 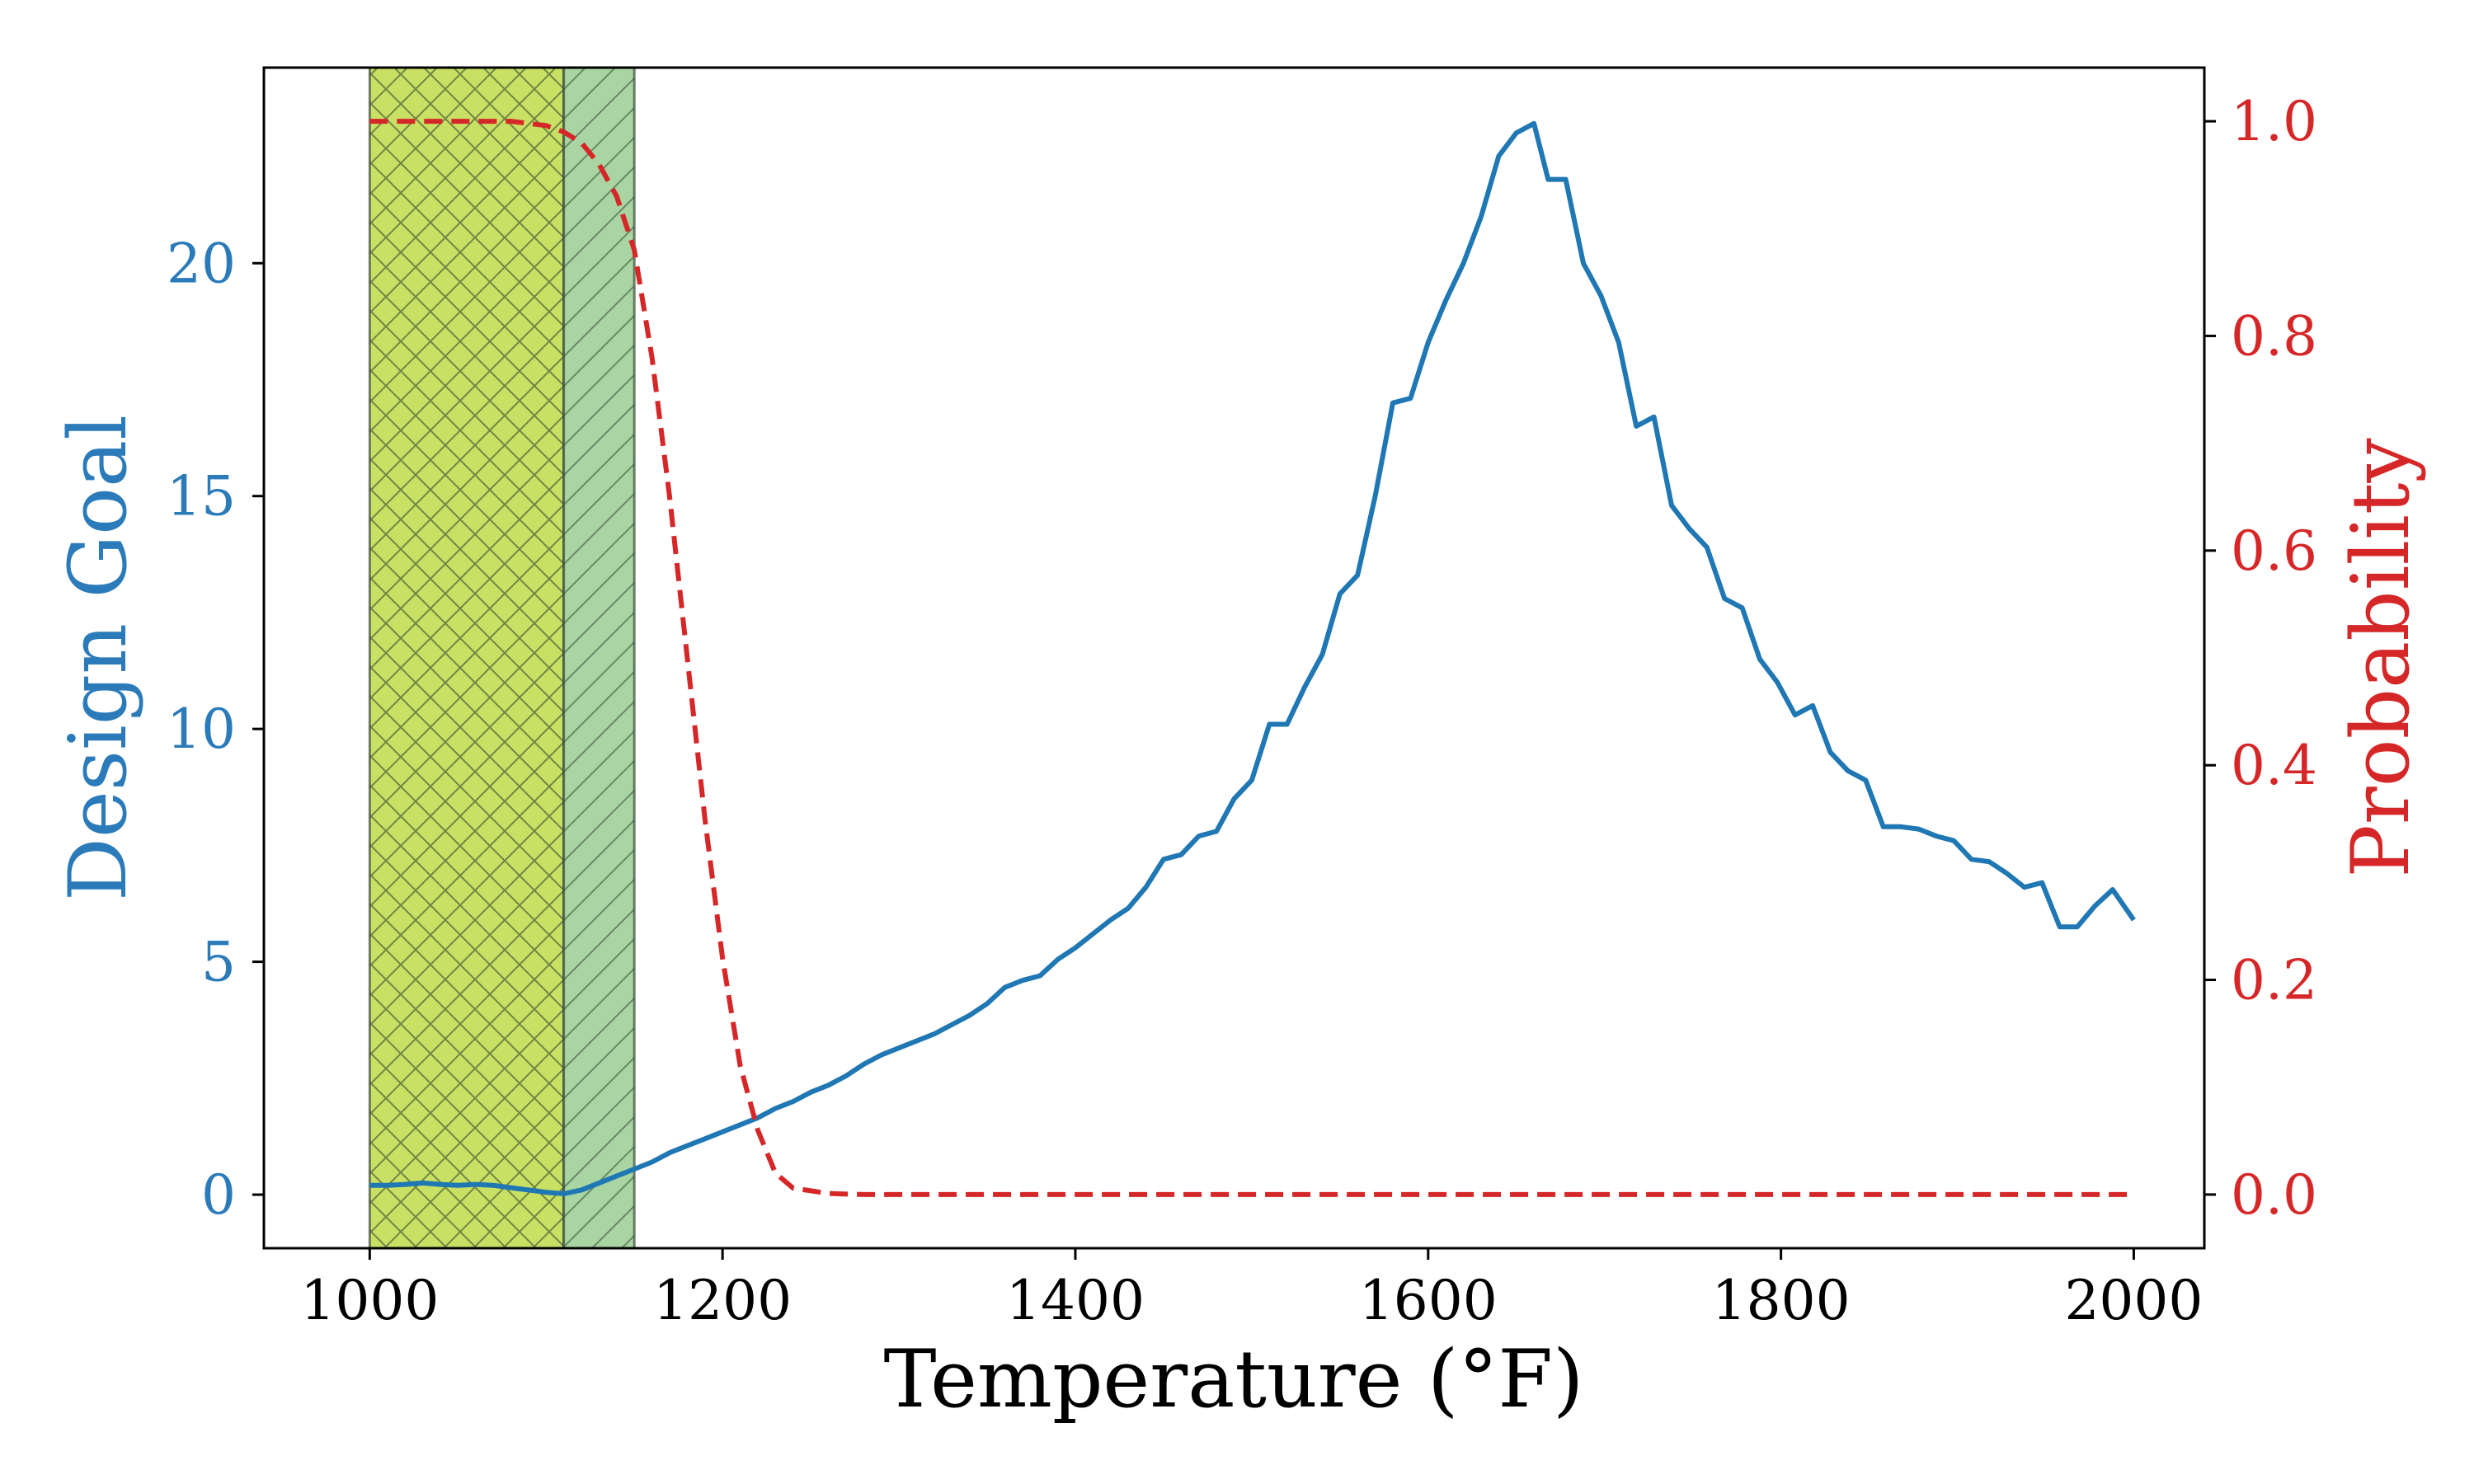 I want to click on right-y-tick-label: 0.6, so click(x=2274, y=551).